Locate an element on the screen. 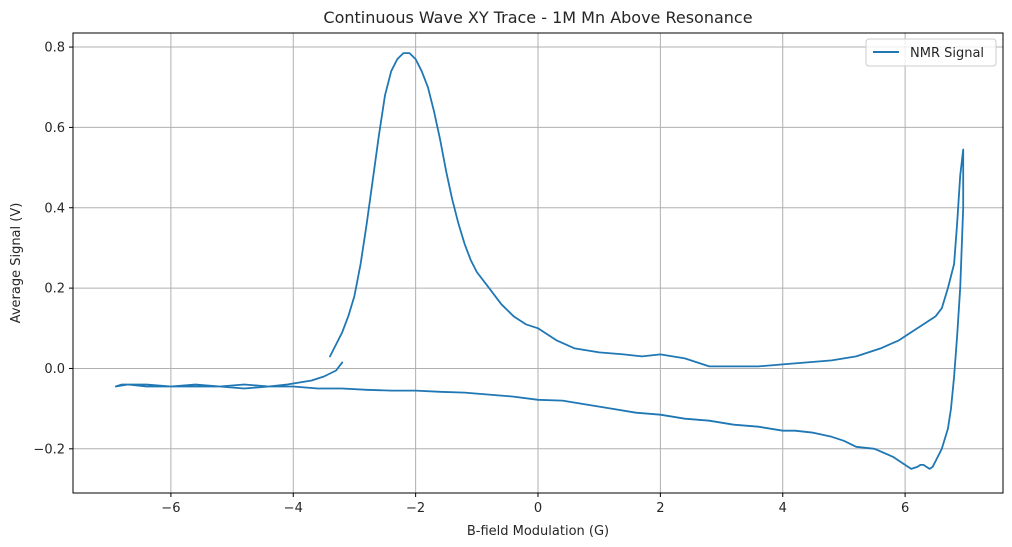  x-axis-label: B-field Modulation (G) is located at coordinates (538, 531).